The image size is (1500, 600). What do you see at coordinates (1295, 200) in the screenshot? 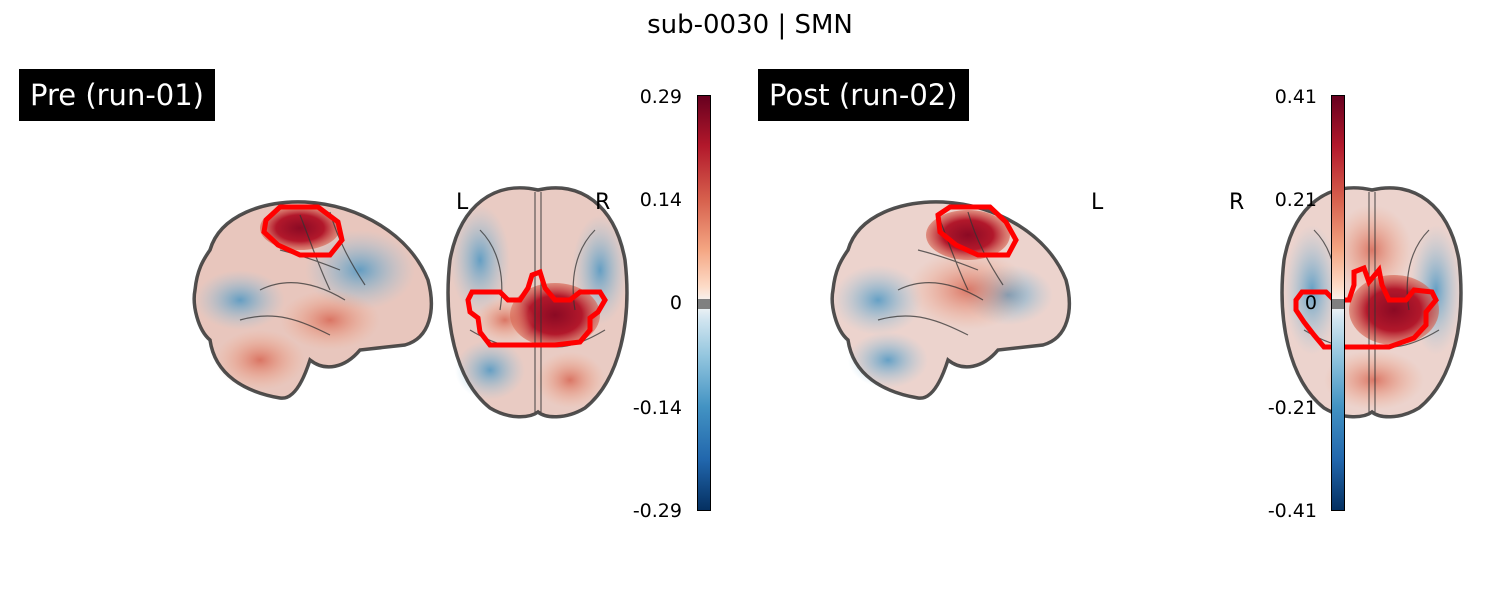
I see `colorbar-tick: 0.21` at bounding box center [1295, 200].